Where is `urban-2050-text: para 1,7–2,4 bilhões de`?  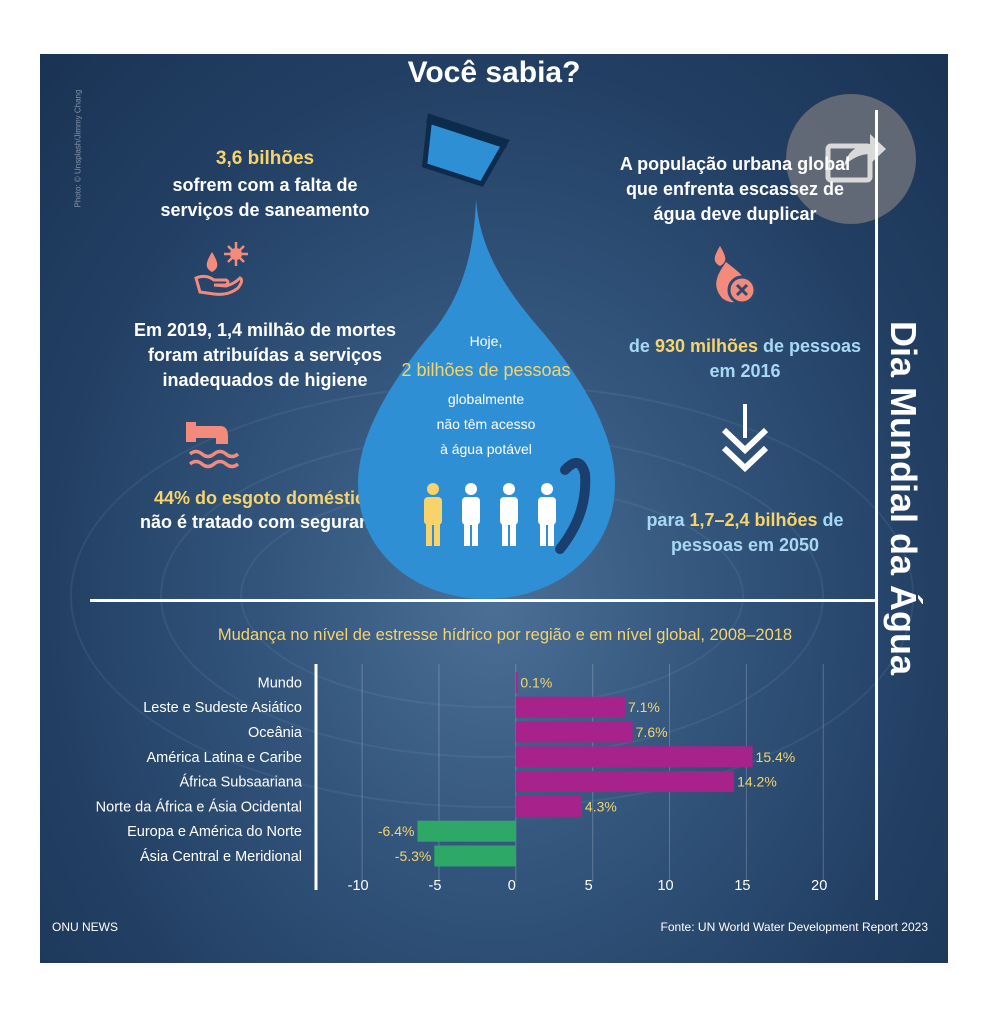 urban-2050-text: para 1,7–2,4 bilhões de is located at coordinates (745, 520).